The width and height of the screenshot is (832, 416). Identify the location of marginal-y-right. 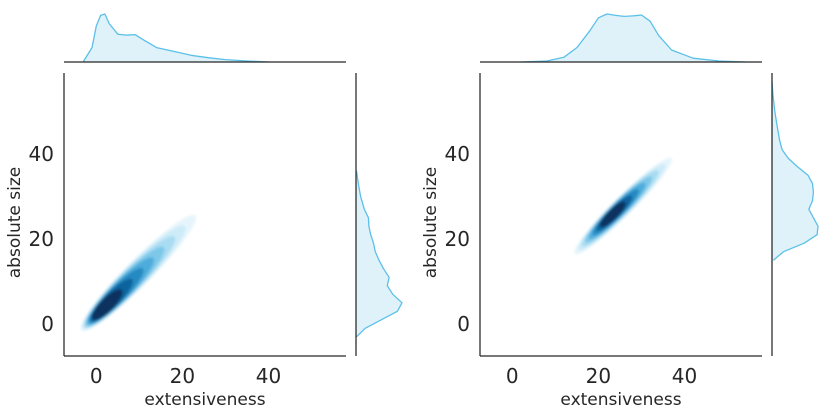
(795, 214).